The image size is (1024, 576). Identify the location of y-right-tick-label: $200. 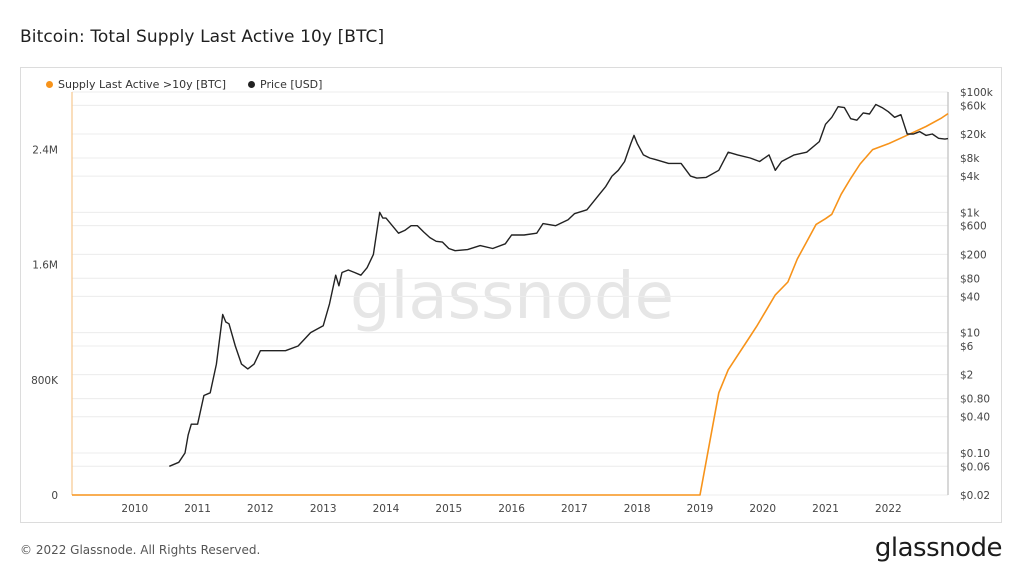
(973, 255).